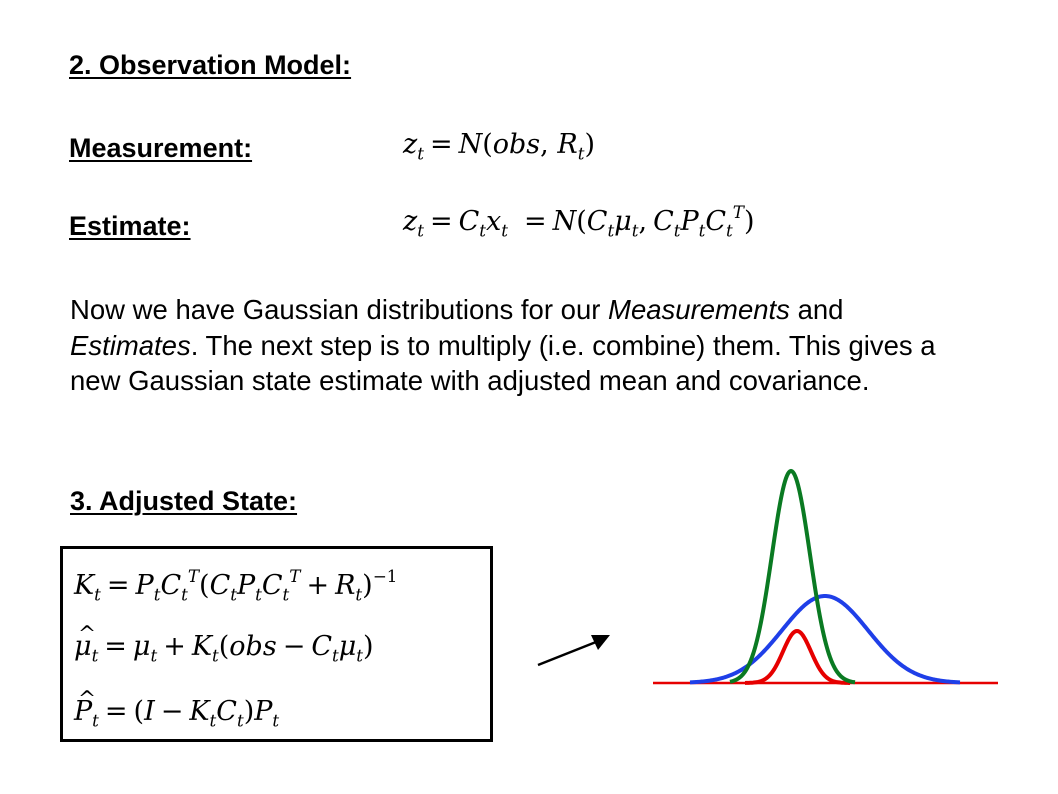 Image resolution: width=1058 pixels, height=794 pixels. Describe the element at coordinates (499, 146) in the screenshot. I see `measurement-equation: zt = N(obs, Rt)` at that location.